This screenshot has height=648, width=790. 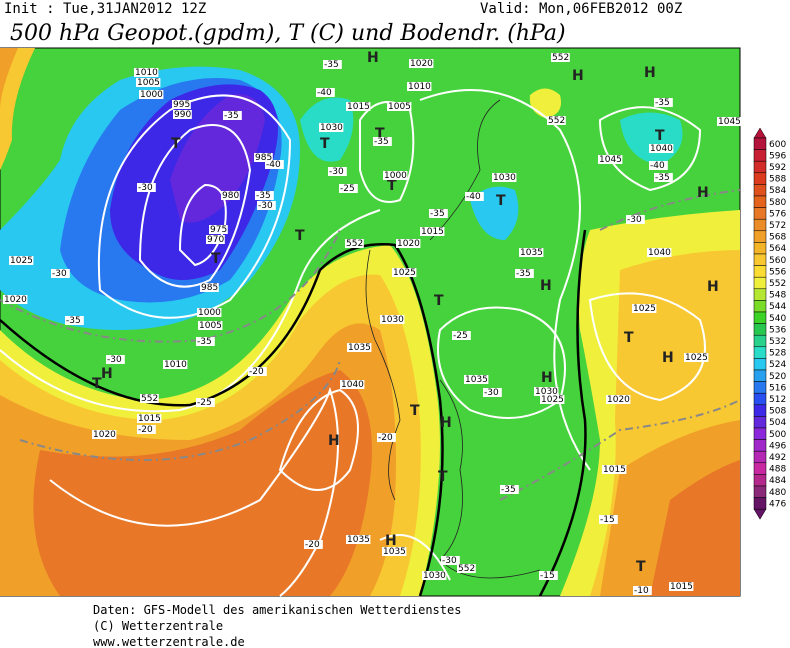 What do you see at coordinates (169, 641) in the screenshot?
I see `footer-line: www.wetterzentrale.de` at bounding box center [169, 641].